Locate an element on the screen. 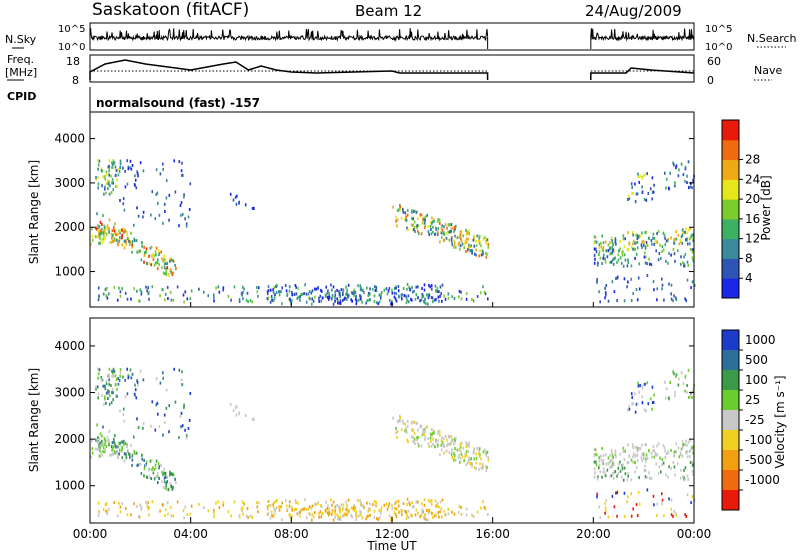 The width and height of the screenshot is (800, 554). colorbar-swatch is located at coordinates (730, 169).